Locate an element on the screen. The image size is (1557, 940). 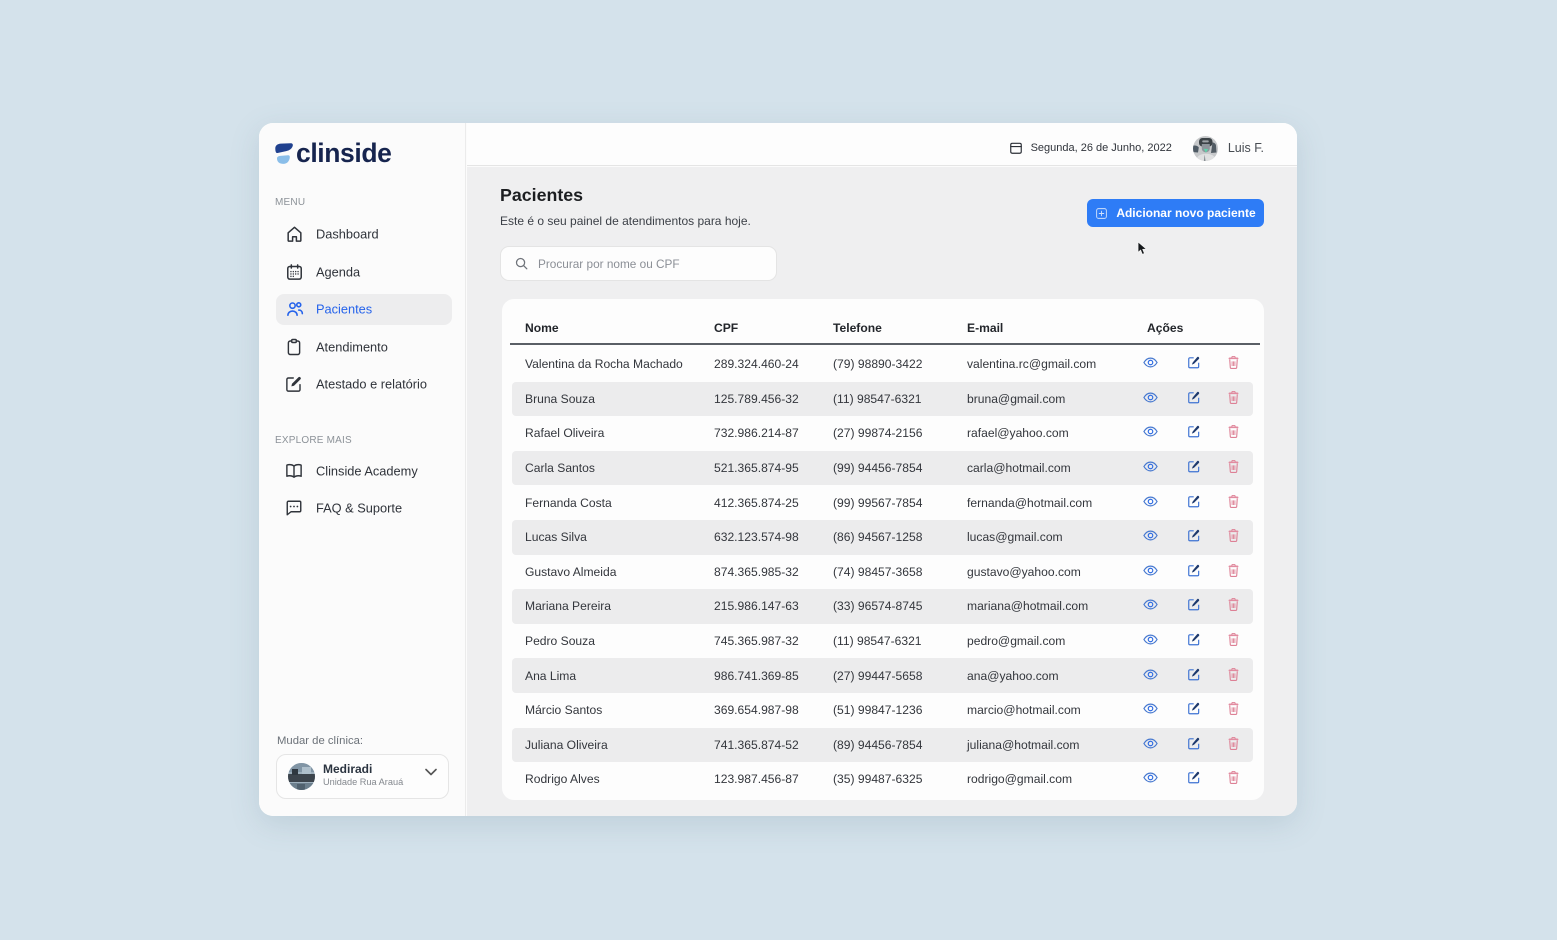
svg-text: clinside is located at coordinates (343, 152).